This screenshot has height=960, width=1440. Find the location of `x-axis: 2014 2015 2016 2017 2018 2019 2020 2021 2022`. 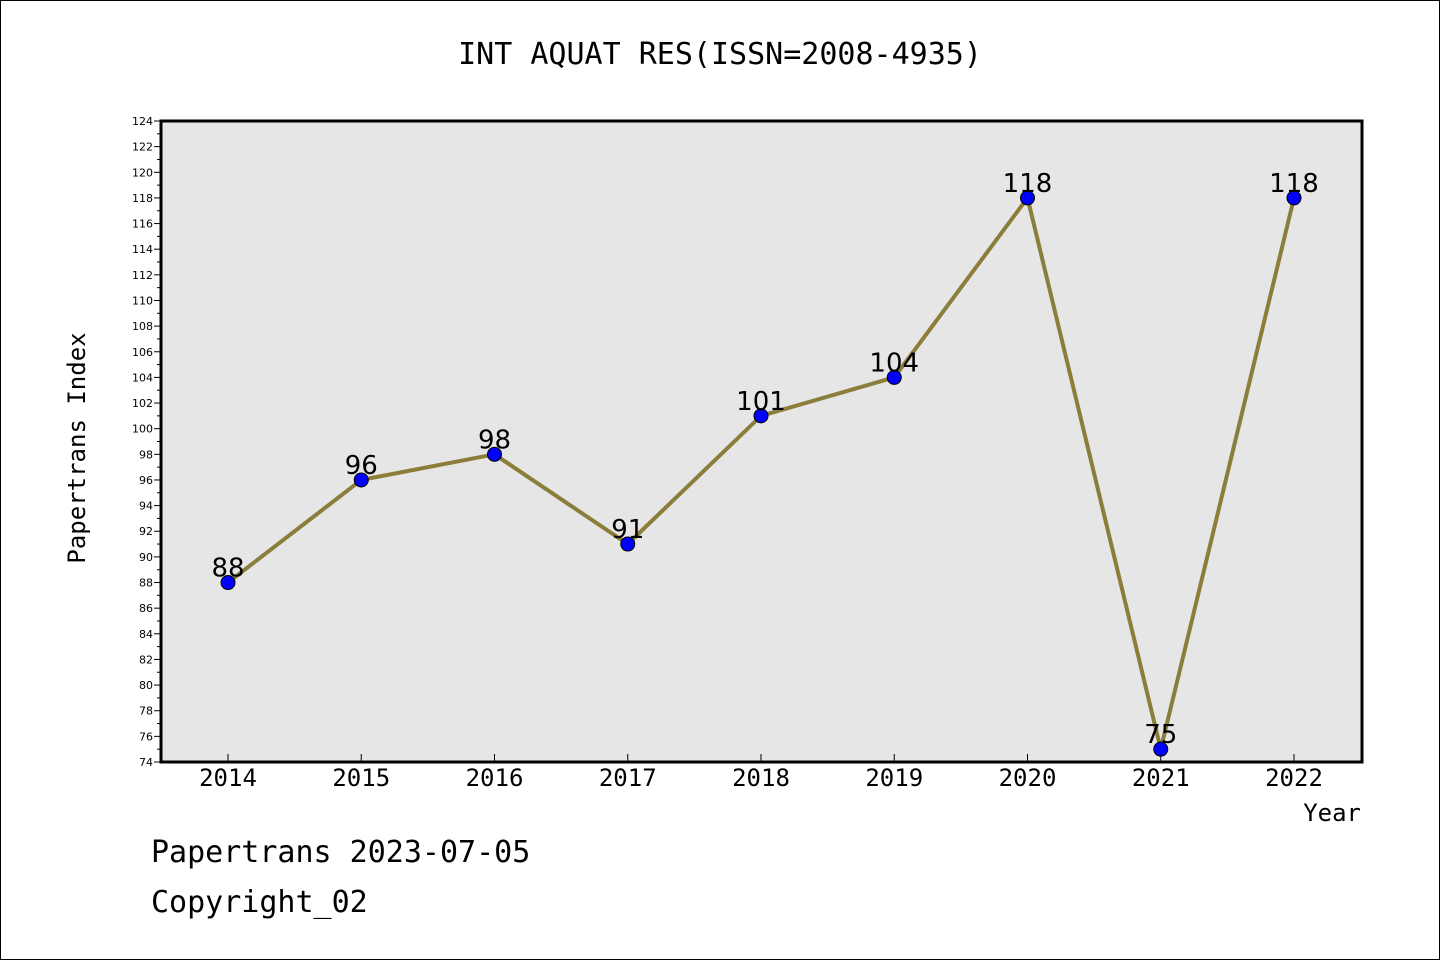

x-axis: 2014 2015 2016 2017 2018 2019 2020 2021 2022 is located at coordinates (761, 773).